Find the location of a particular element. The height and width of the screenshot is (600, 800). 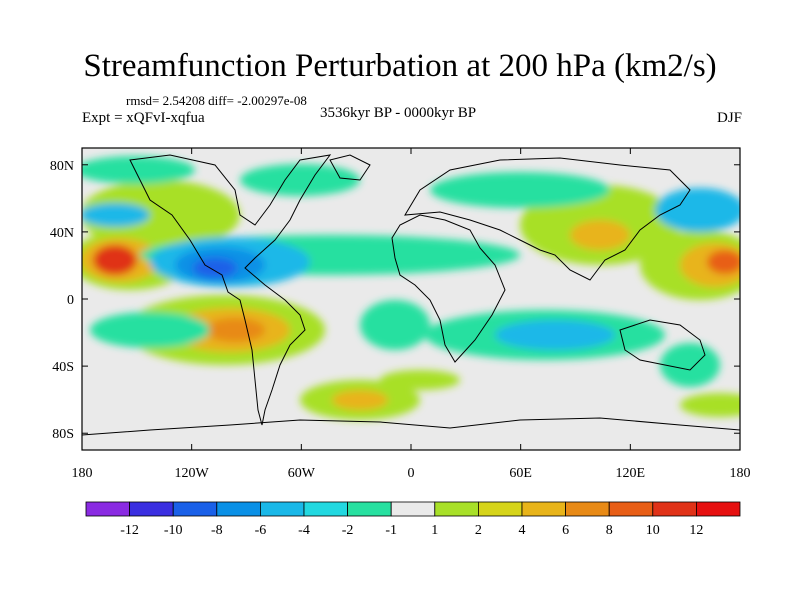

colorbar: -12 -10 -8 -6 -4 -2 -1 1 2 4 6 8 10 12 is located at coordinates (413, 519).